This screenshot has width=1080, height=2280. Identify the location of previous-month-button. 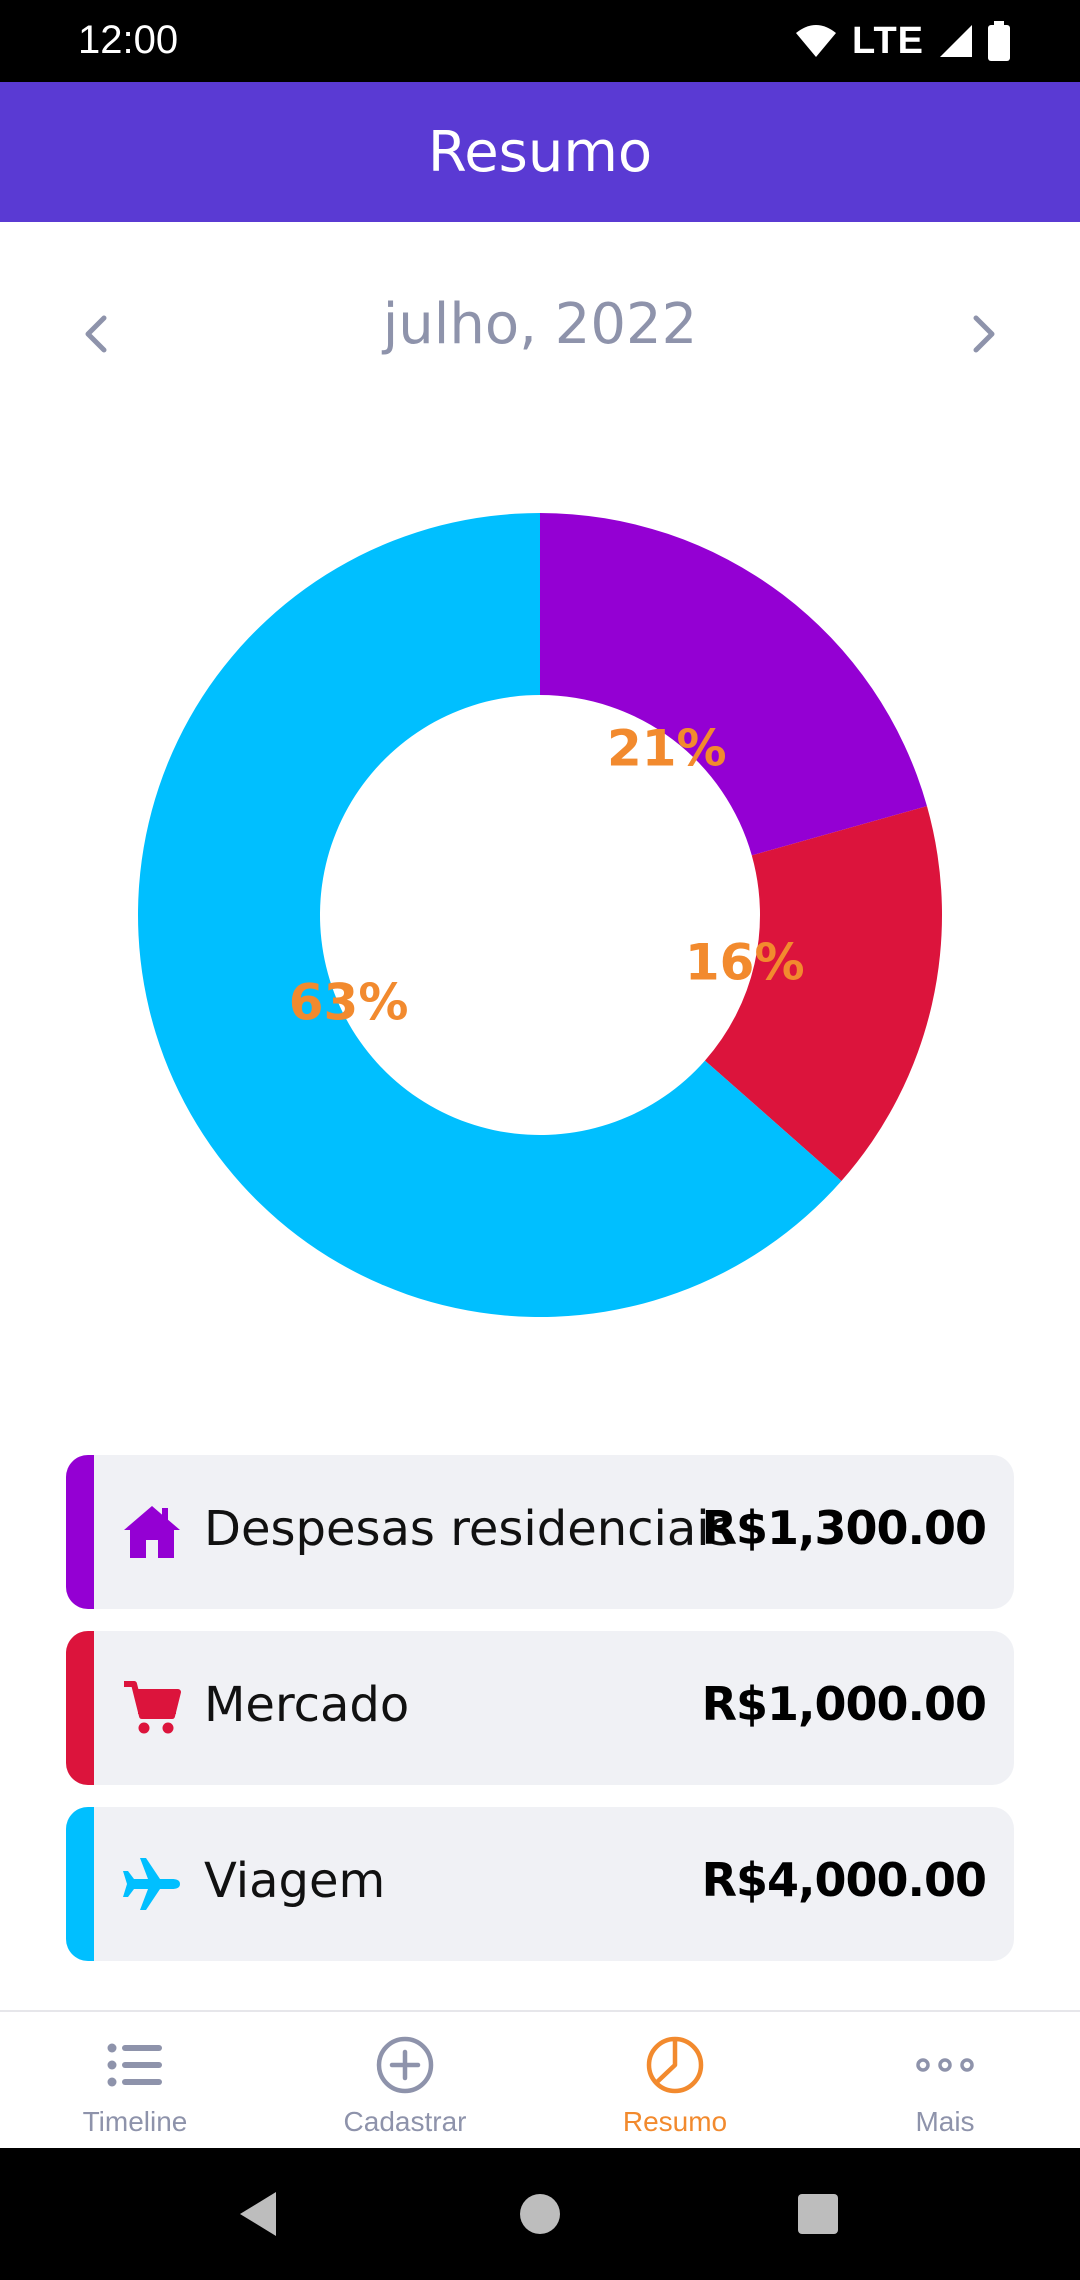
(96, 334).